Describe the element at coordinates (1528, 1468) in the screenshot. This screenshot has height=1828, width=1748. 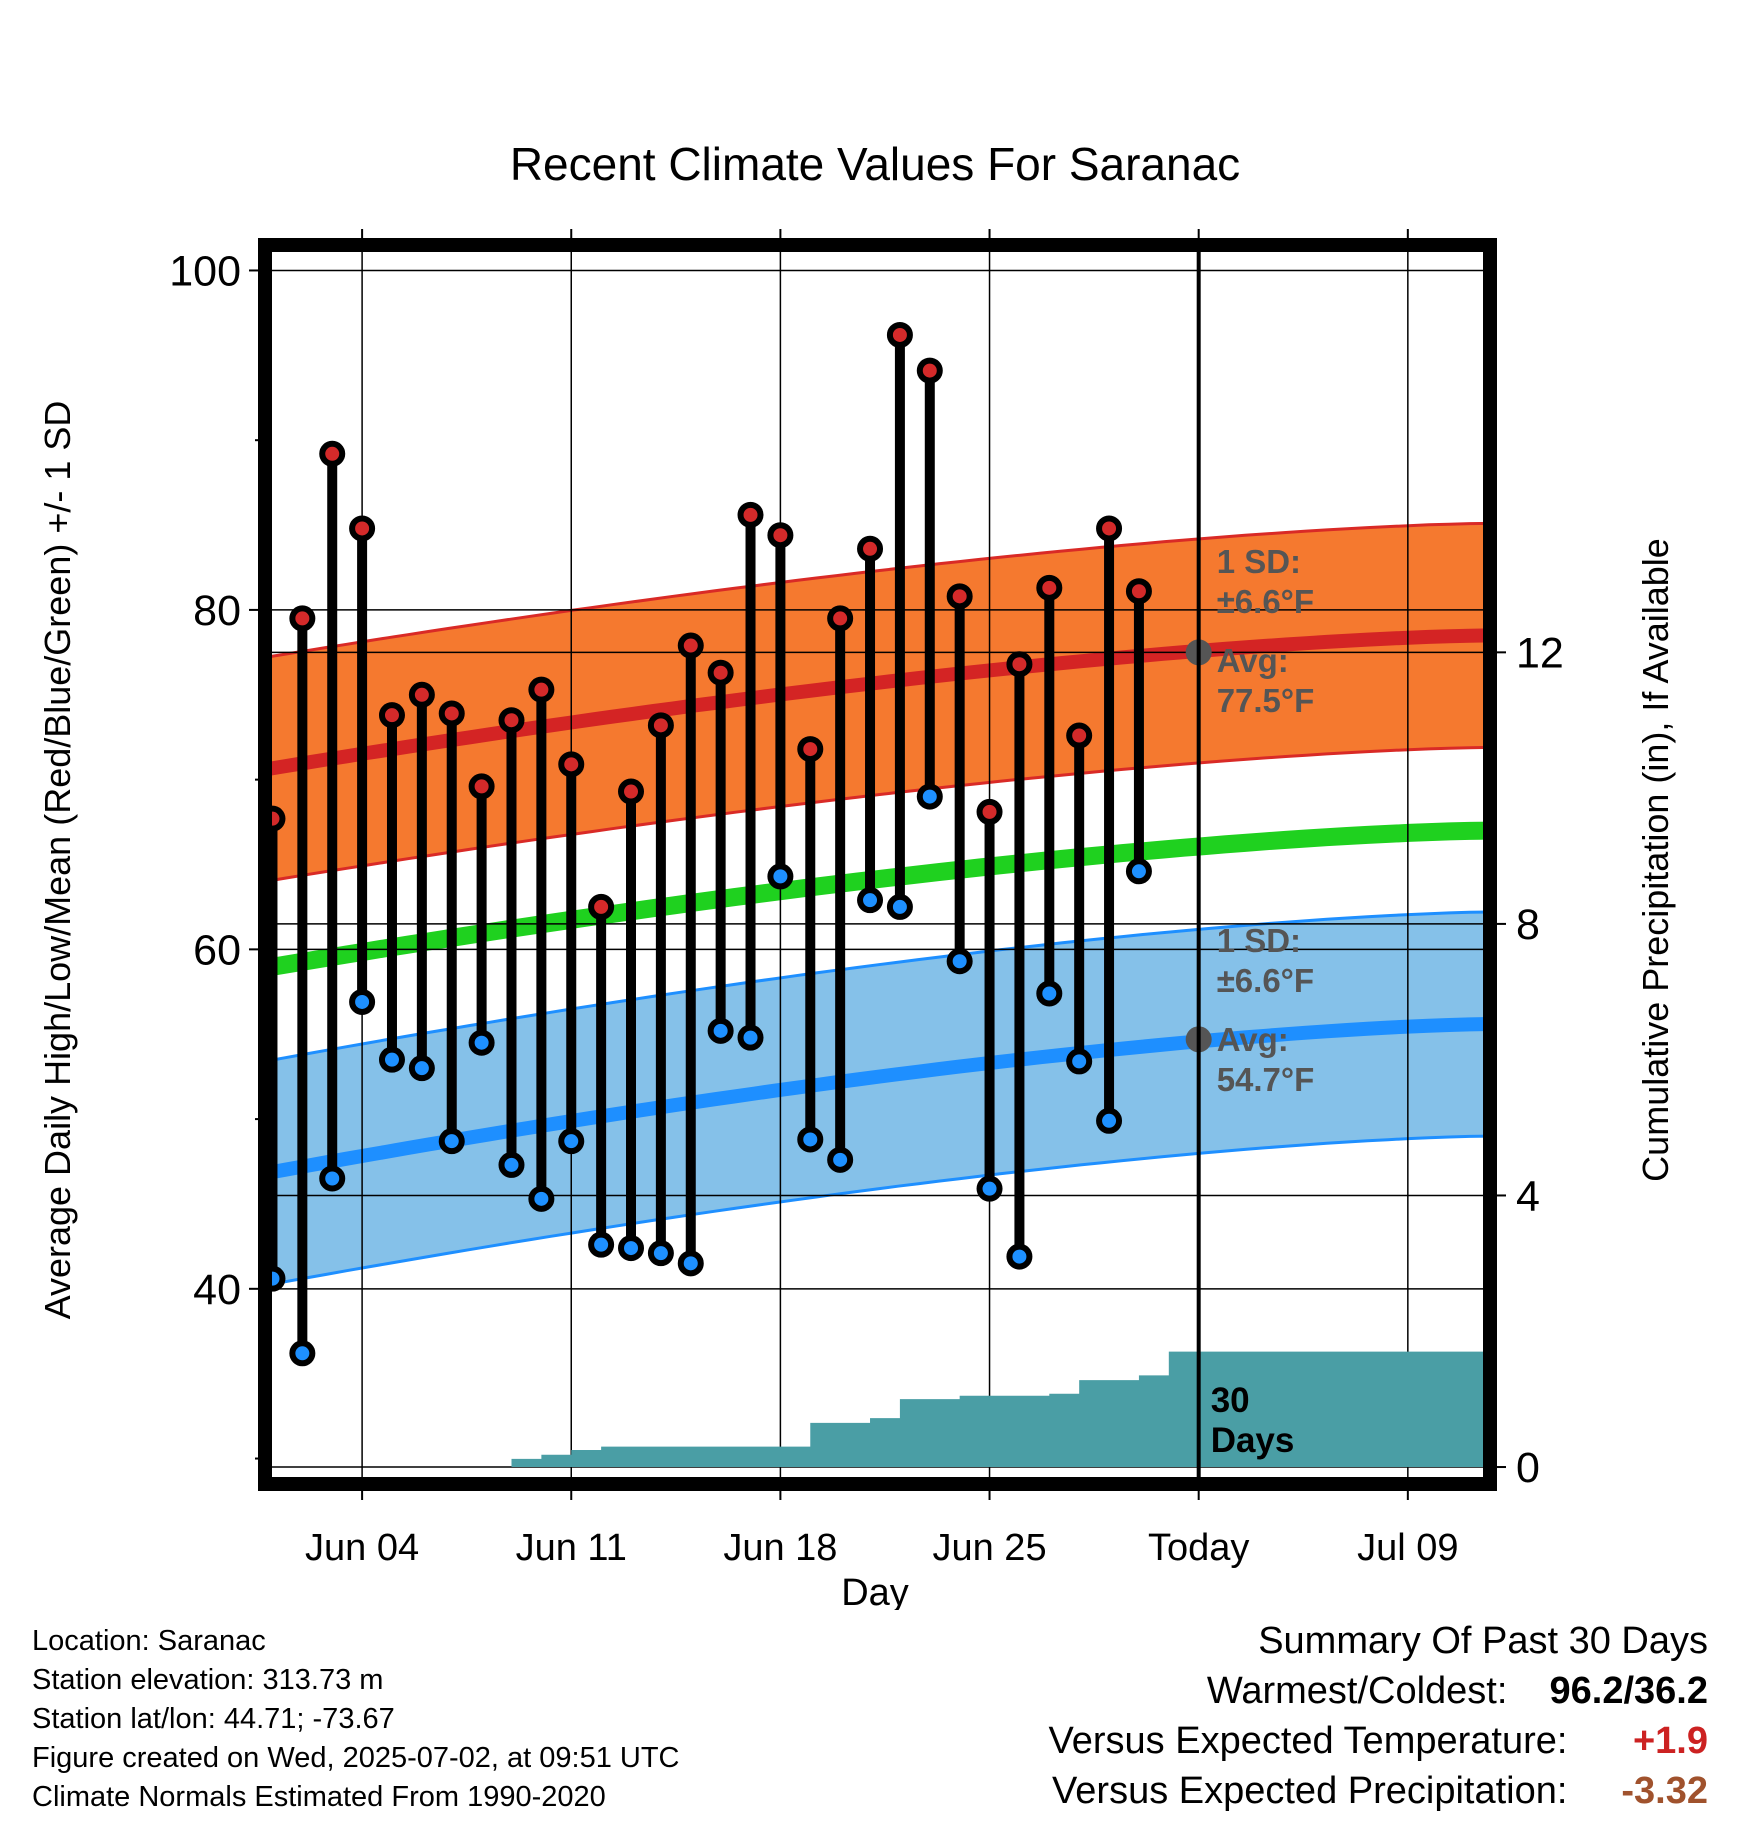
I see `y2-tick-label: 0` at that location.